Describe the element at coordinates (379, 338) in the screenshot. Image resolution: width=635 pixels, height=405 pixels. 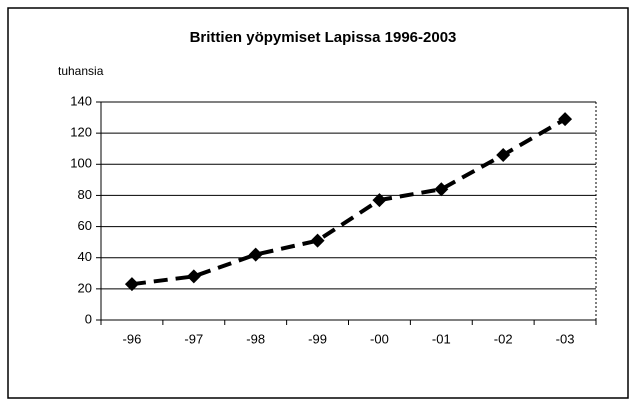
I see `x-tick-label: -00` at that location.